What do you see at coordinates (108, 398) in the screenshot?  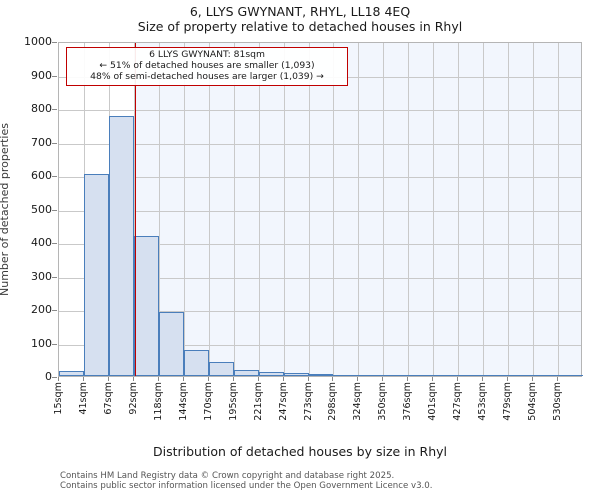 I see `x-tick-label: 67sqm` at bounding box center [108, 398].